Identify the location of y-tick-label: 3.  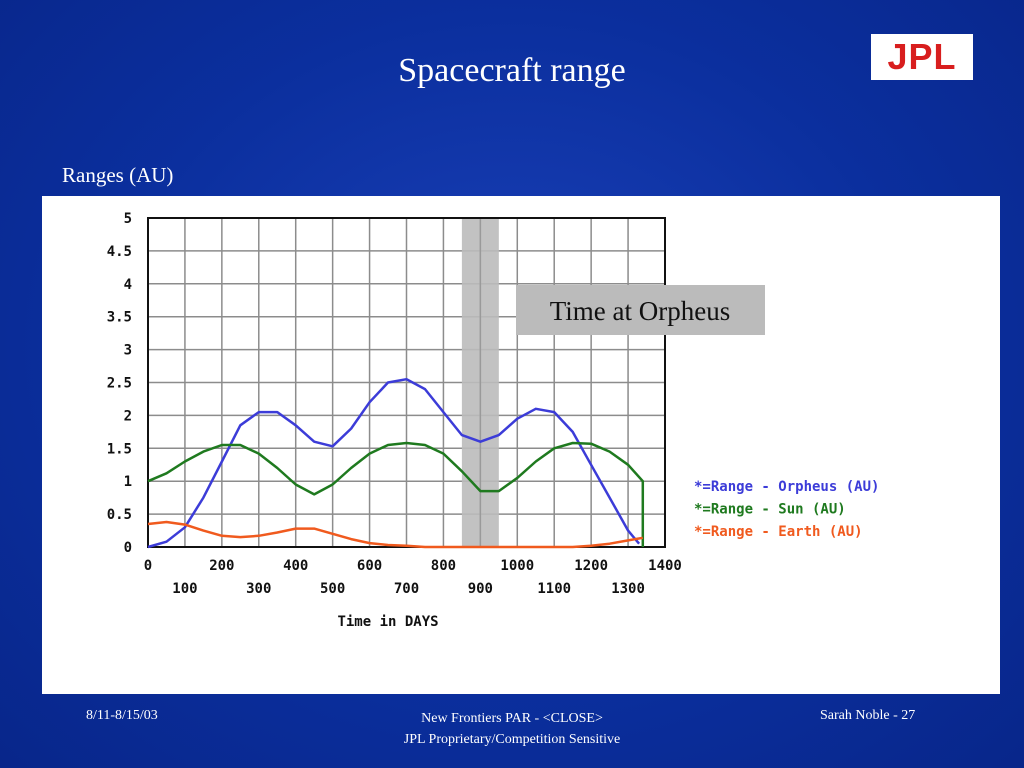
(128, 351).